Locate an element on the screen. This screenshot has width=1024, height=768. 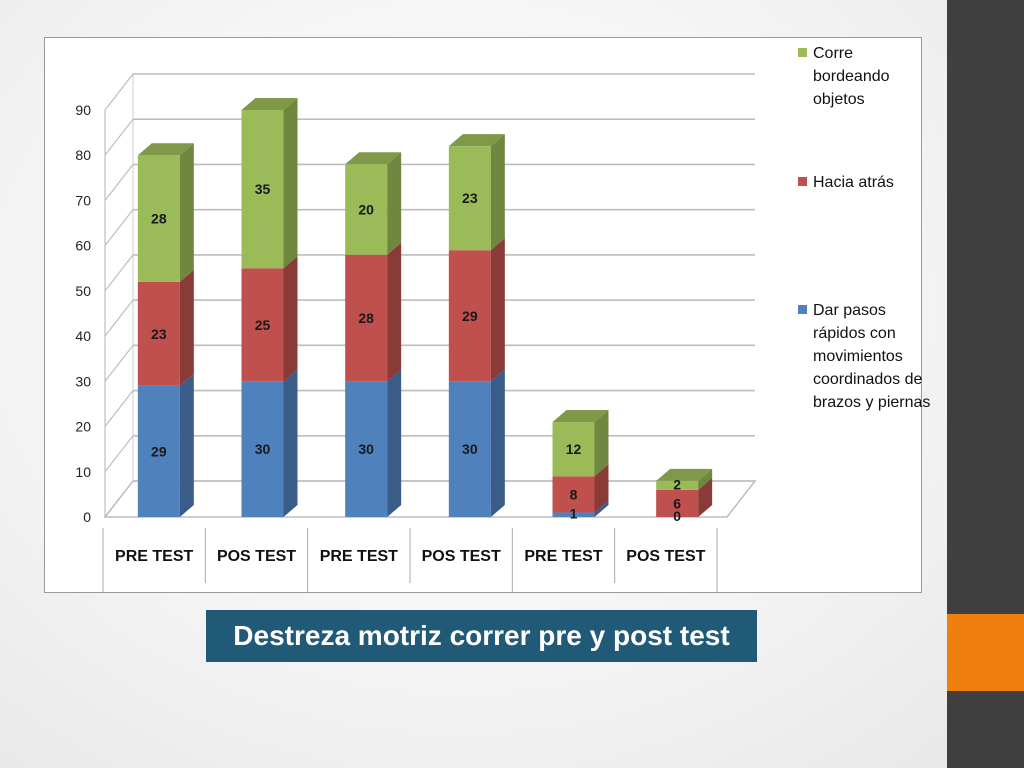
data-label: 12 is located at coordinates (574, 449).